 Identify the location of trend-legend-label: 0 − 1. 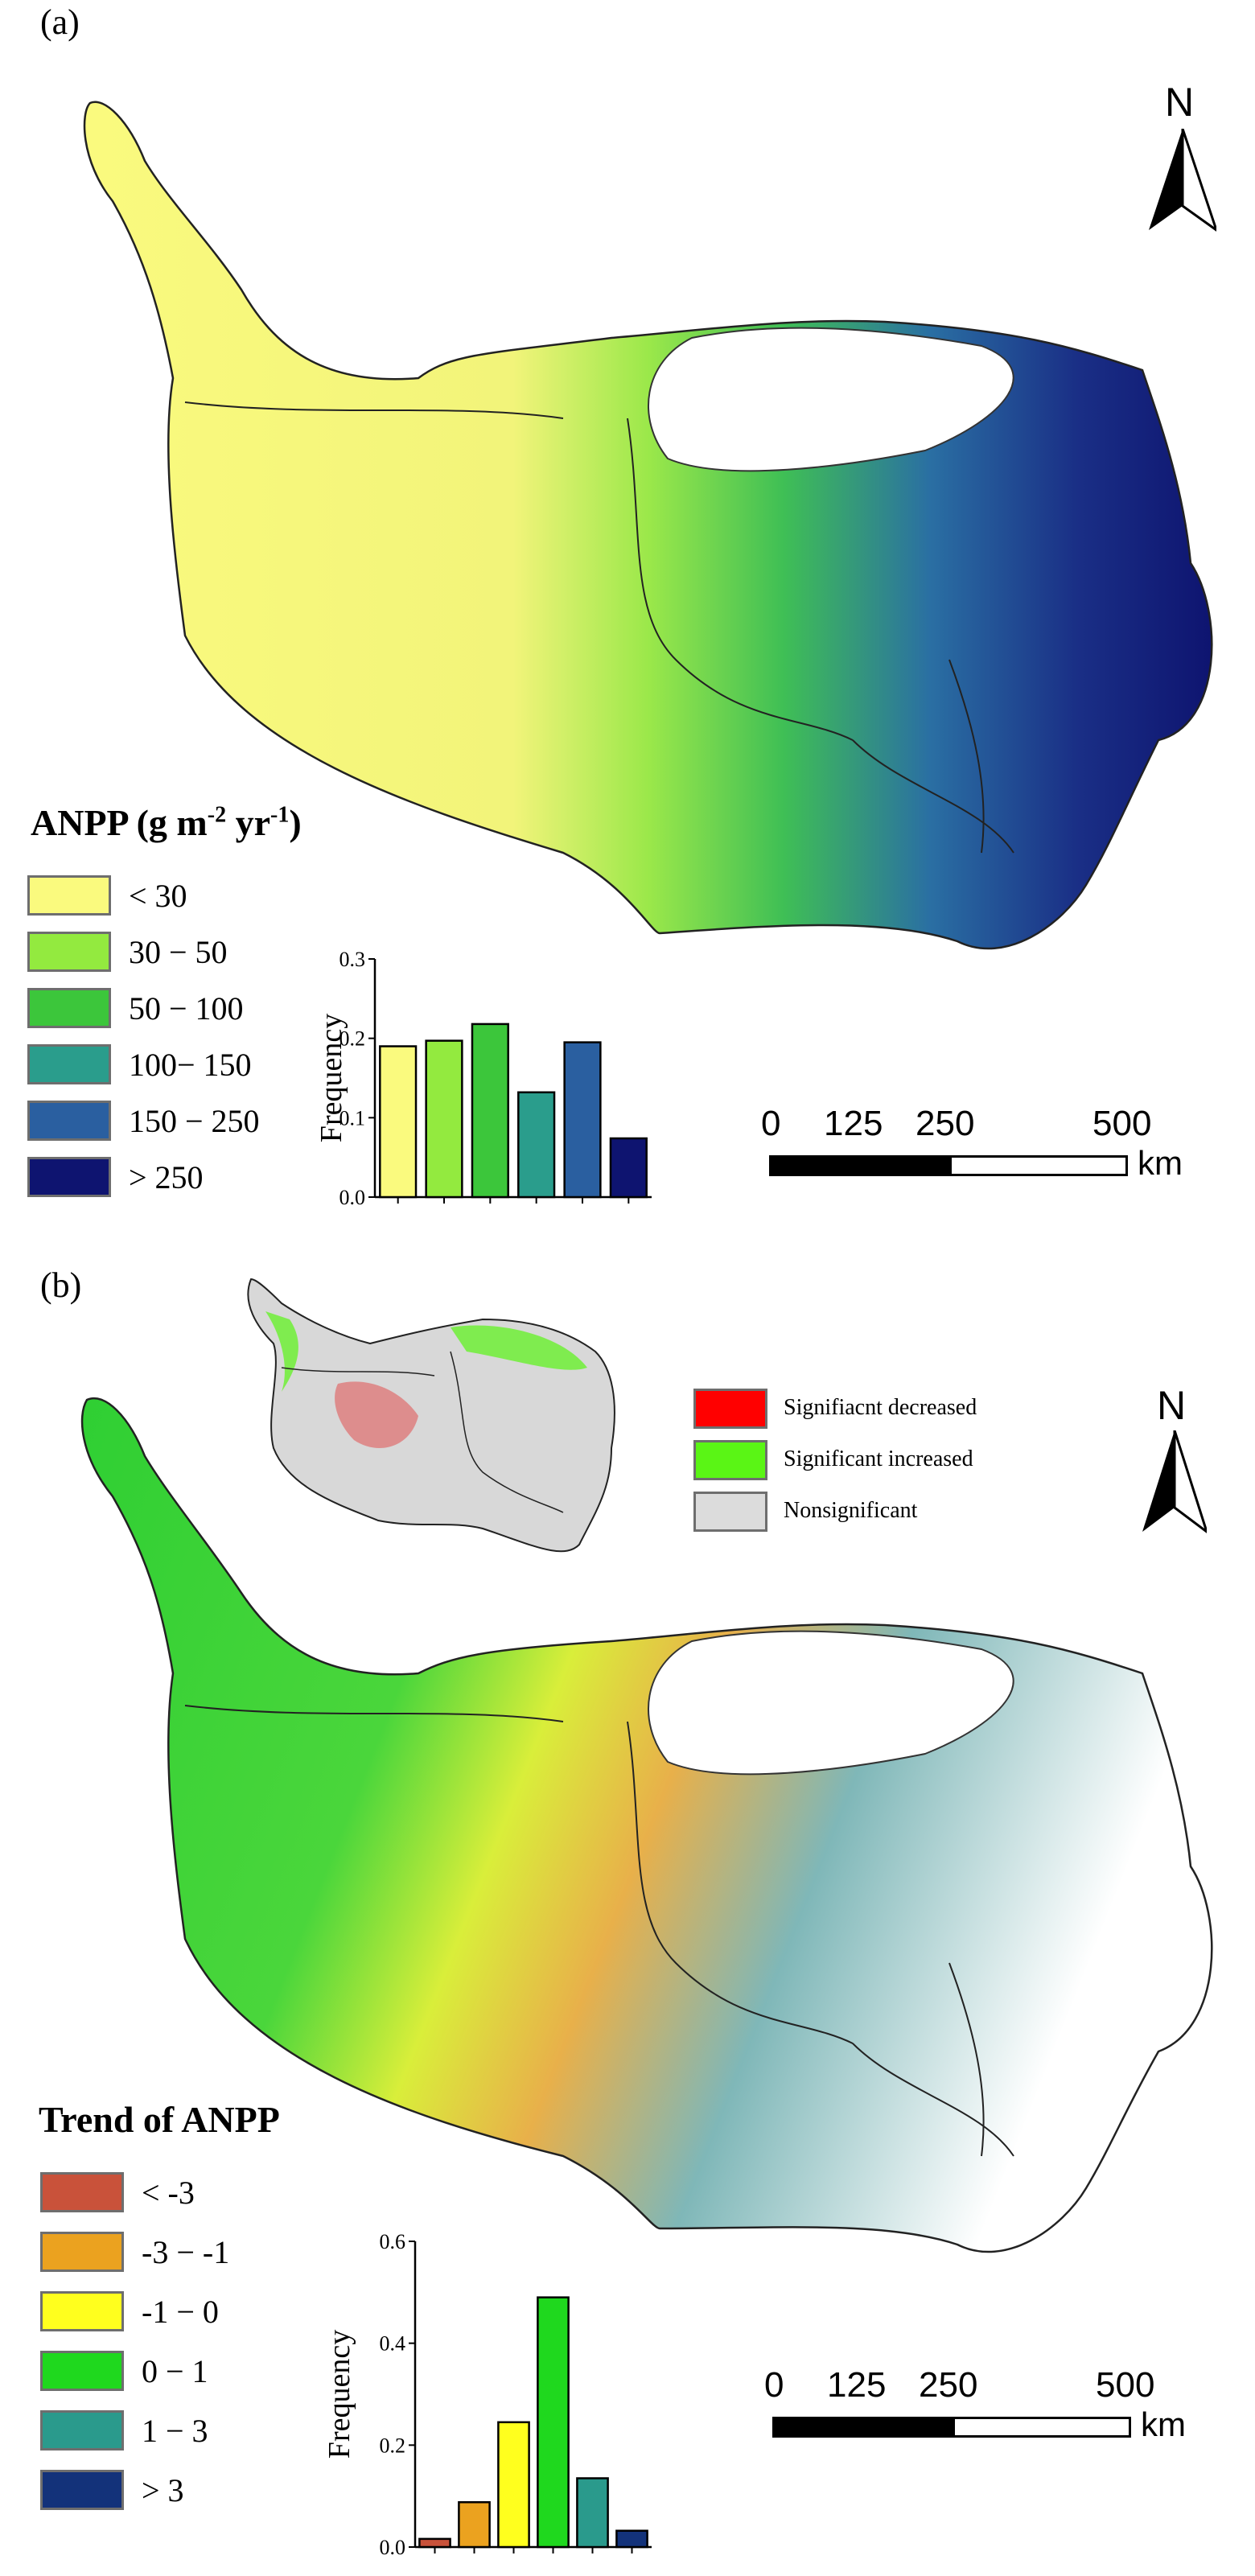
(175, 2371).